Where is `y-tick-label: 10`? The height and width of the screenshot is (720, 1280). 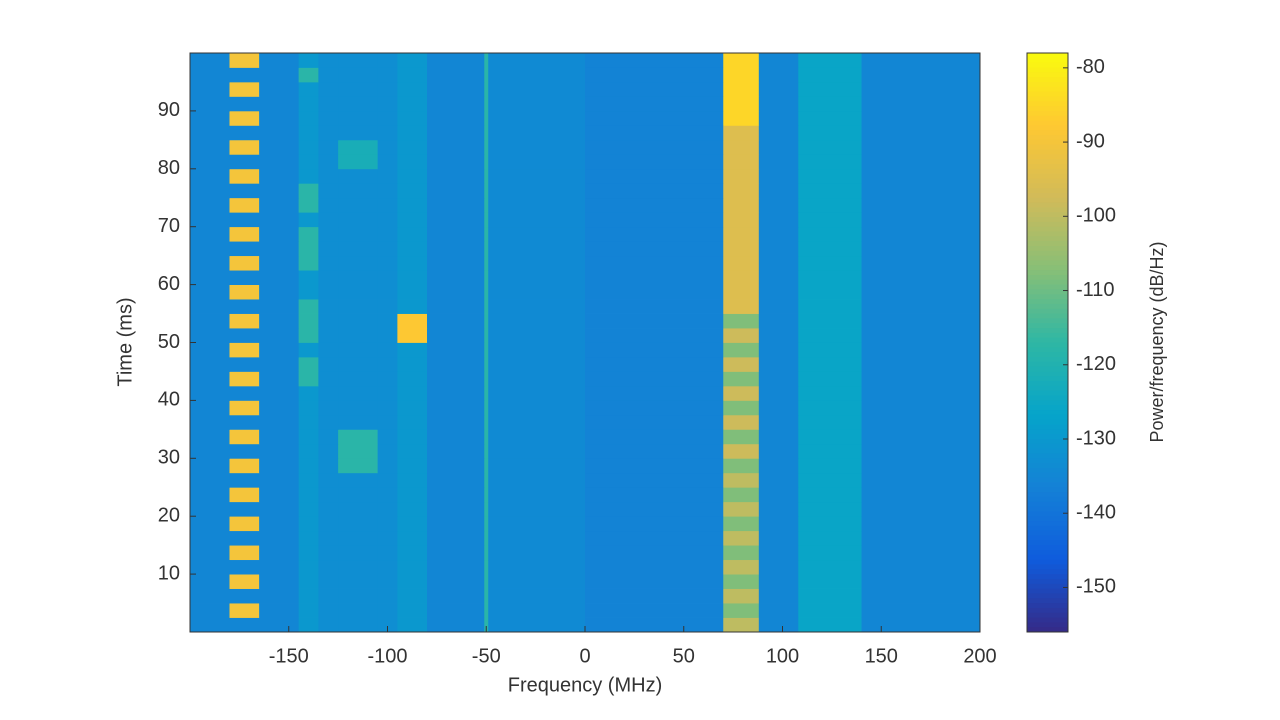 y-tick-label: 10 is located at coordinates (169, 573).